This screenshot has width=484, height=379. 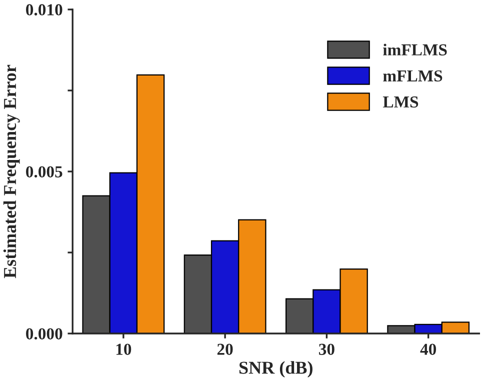 I want to click on y-tick-label: 0.005, so click(x=44, y=172).